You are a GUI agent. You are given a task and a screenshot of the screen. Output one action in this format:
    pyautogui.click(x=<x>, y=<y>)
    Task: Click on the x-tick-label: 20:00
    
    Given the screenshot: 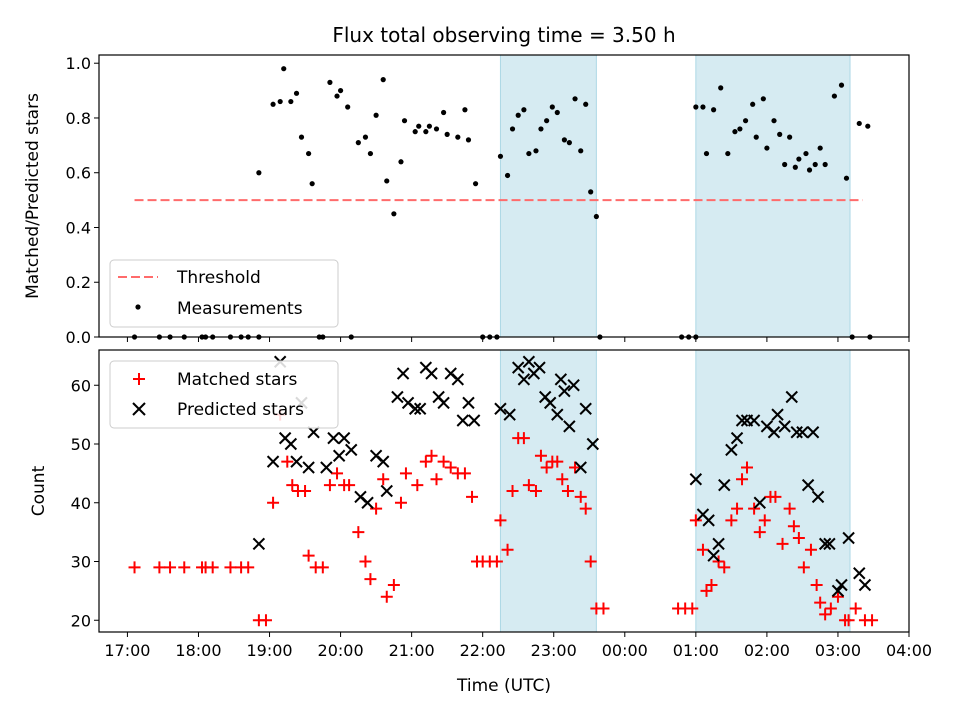 What is the action you would take?
    pyautogui.click(x=341, y=650)
    